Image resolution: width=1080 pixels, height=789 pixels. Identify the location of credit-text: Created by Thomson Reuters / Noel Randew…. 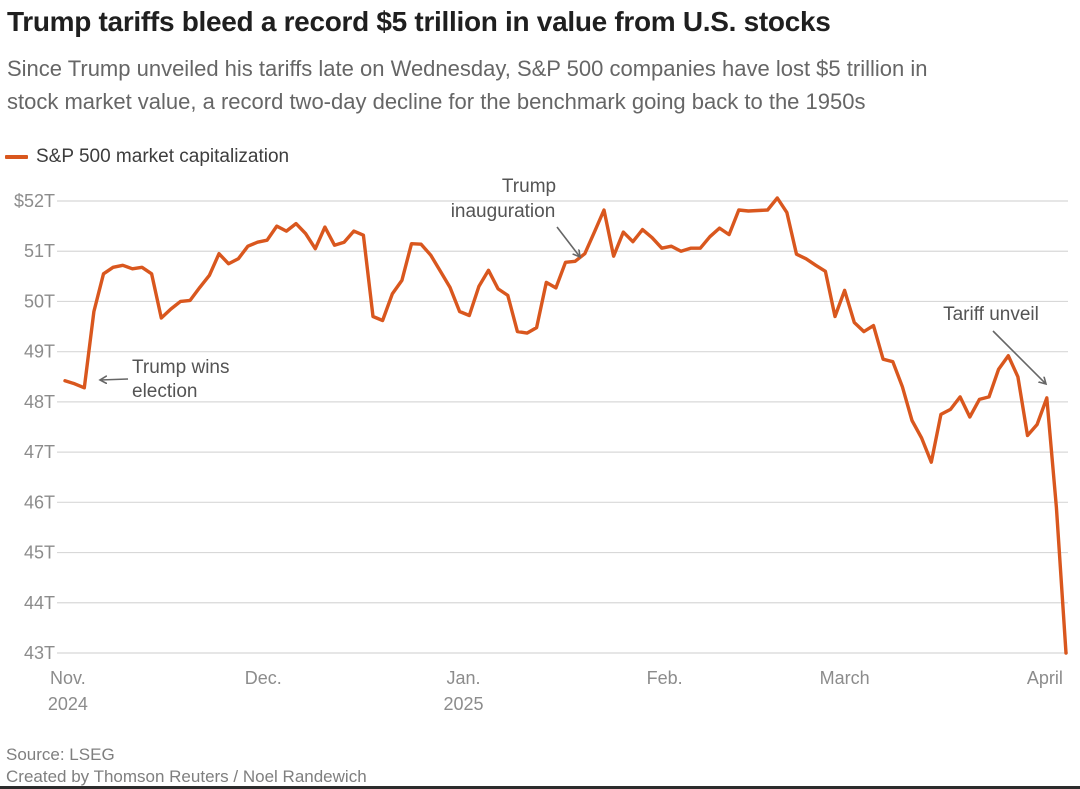
(186, 776).